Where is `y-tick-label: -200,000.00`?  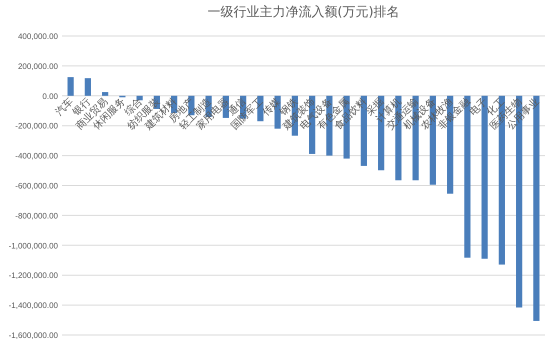 y-tick-label: -200,000.00 is located at coordinates (37, 126).